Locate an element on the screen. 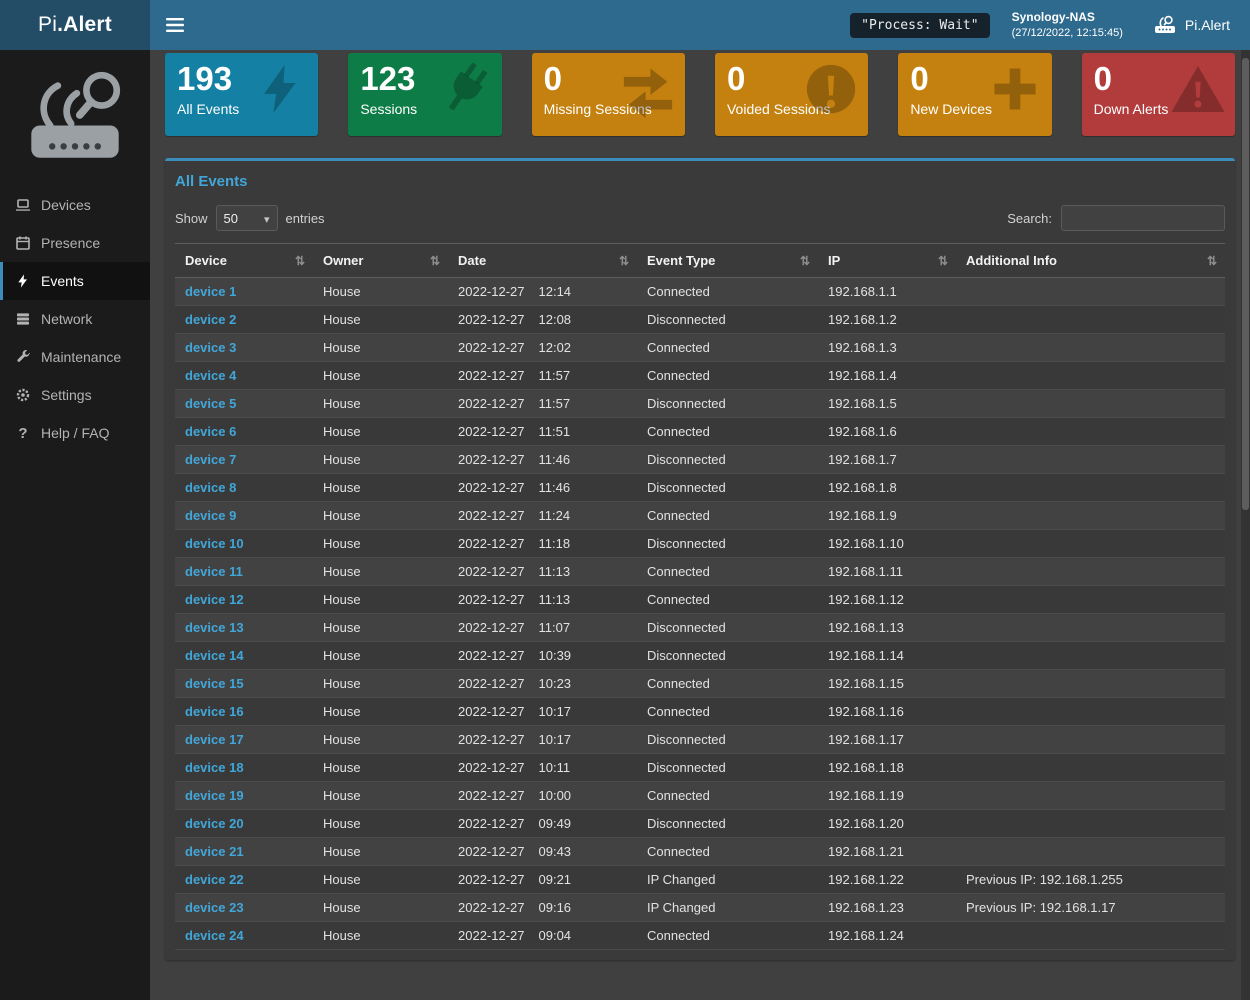  device-cell: device 19 is located at coordinates (244, 795).